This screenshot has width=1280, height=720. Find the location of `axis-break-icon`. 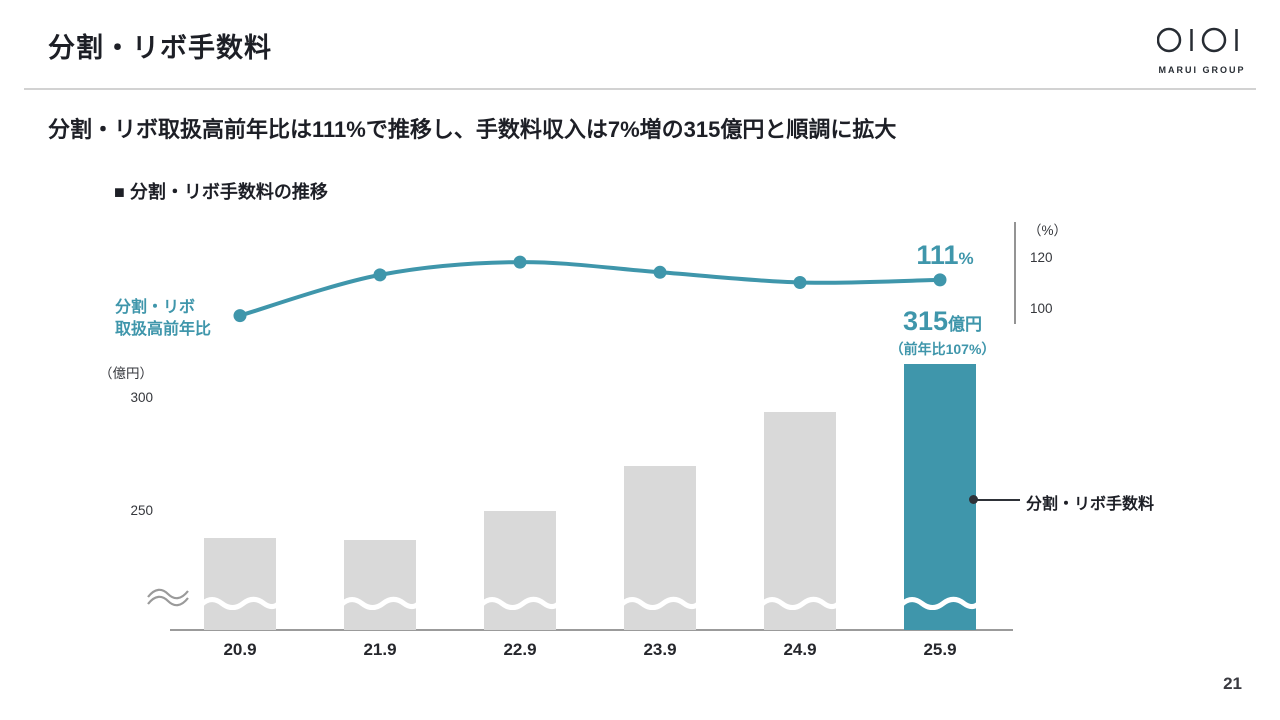

axis-break-icon is located at coordinates (168, 597).